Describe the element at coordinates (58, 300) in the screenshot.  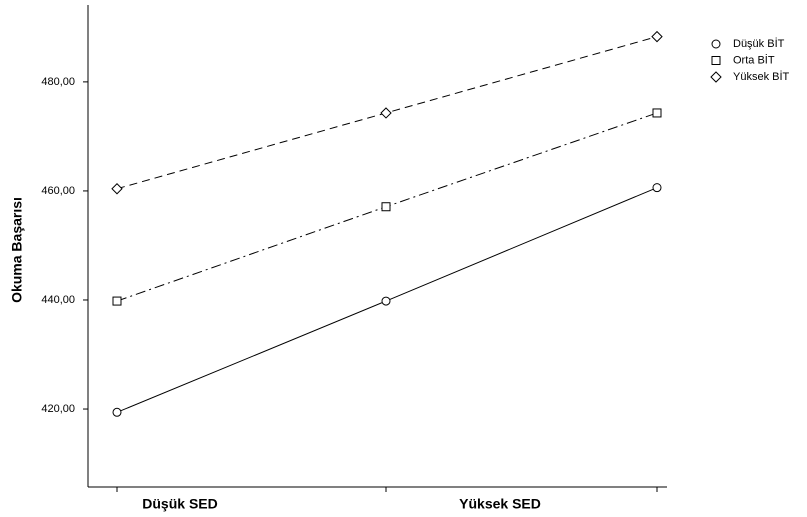
I see `y-tick-label: 440,00` at that location.